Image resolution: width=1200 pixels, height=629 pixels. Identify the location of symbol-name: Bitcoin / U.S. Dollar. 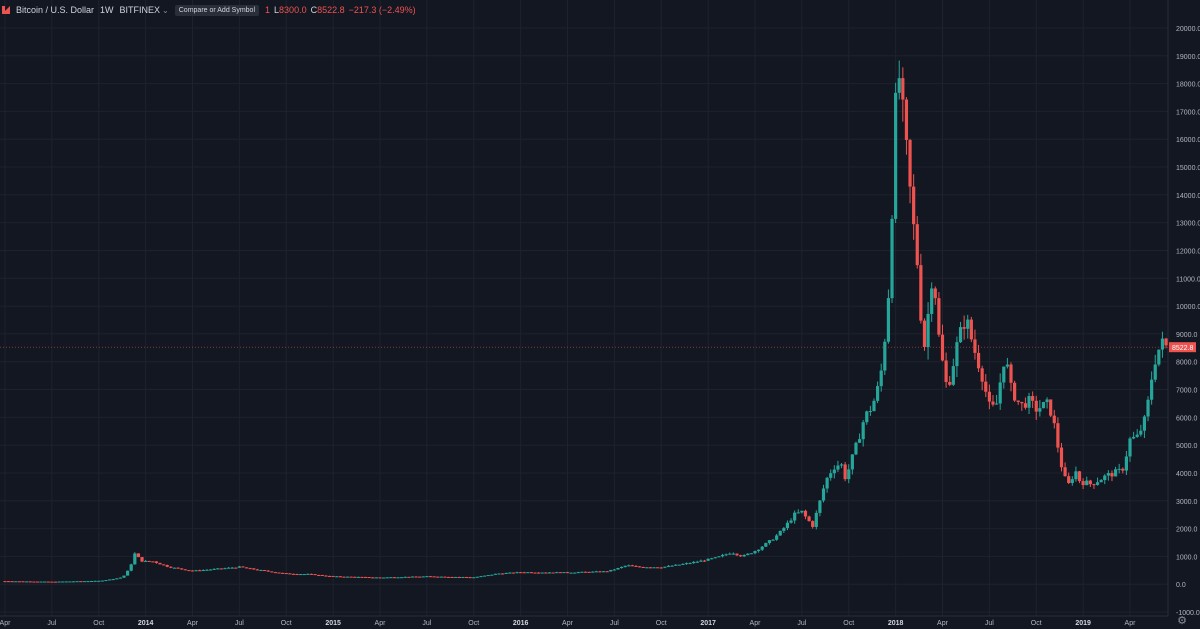
(55, 10).